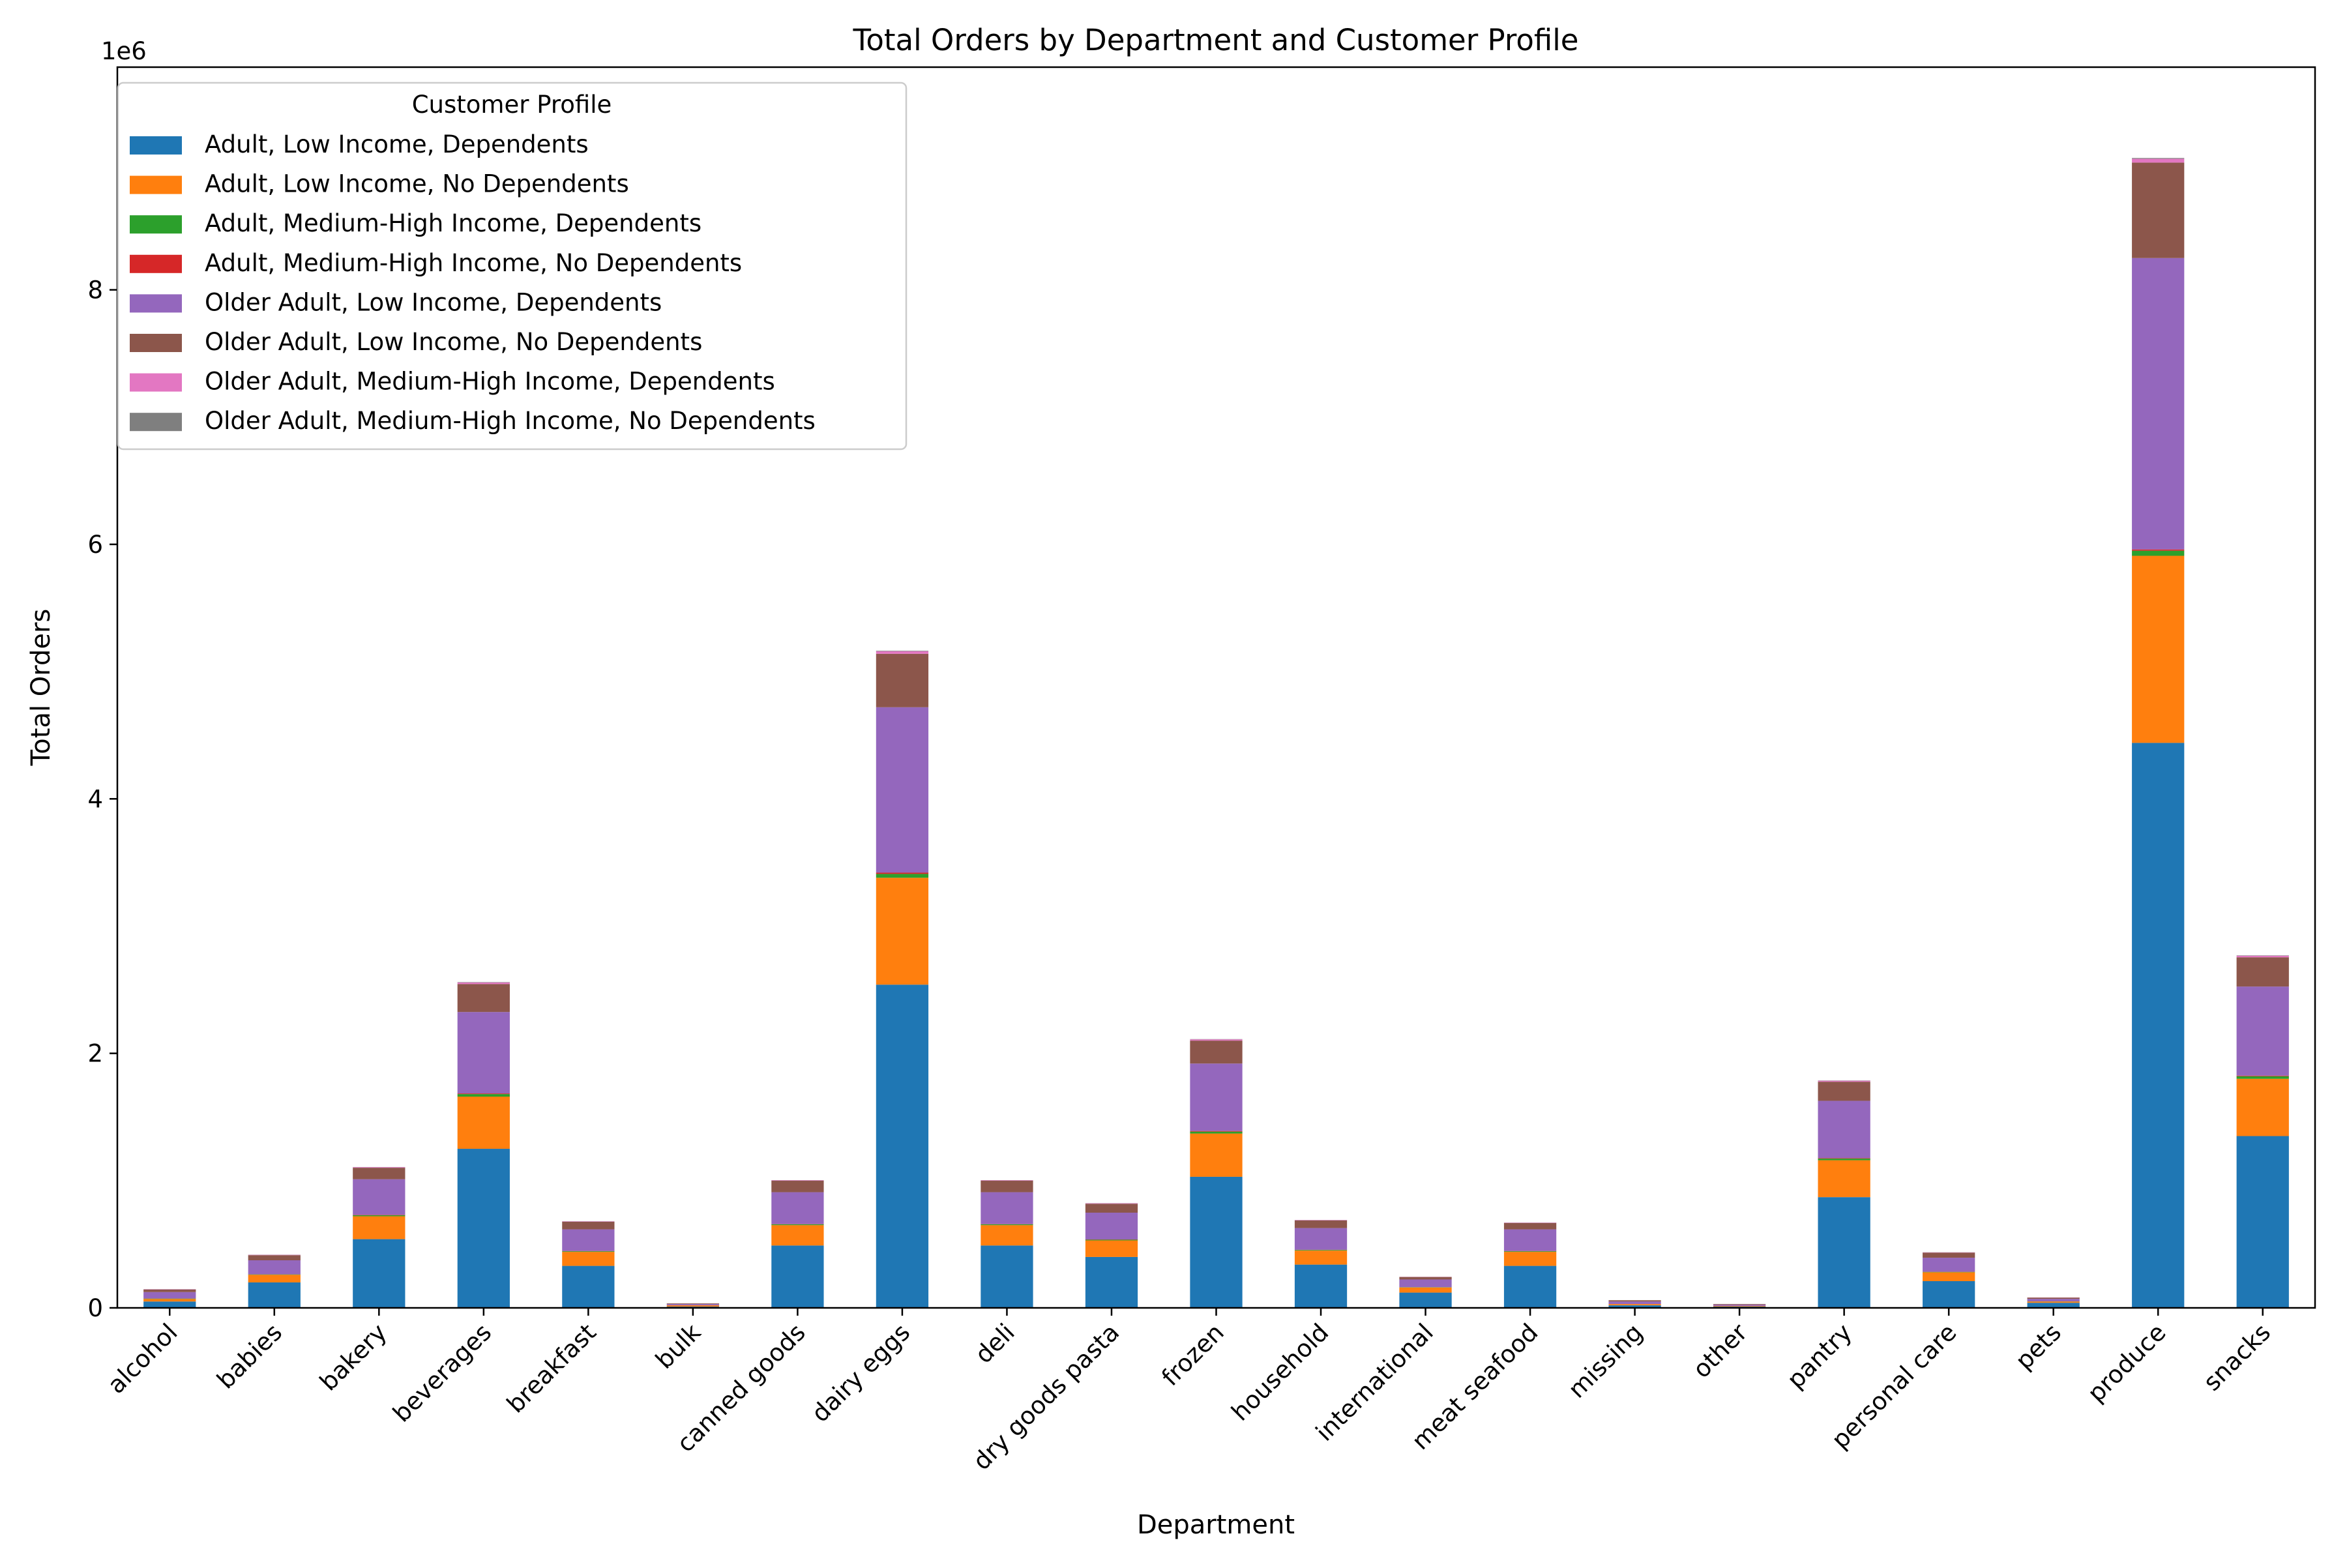  I want to click on legend-entry-label: Adult, Medium-High Income, Dependents, so click(453, 223).